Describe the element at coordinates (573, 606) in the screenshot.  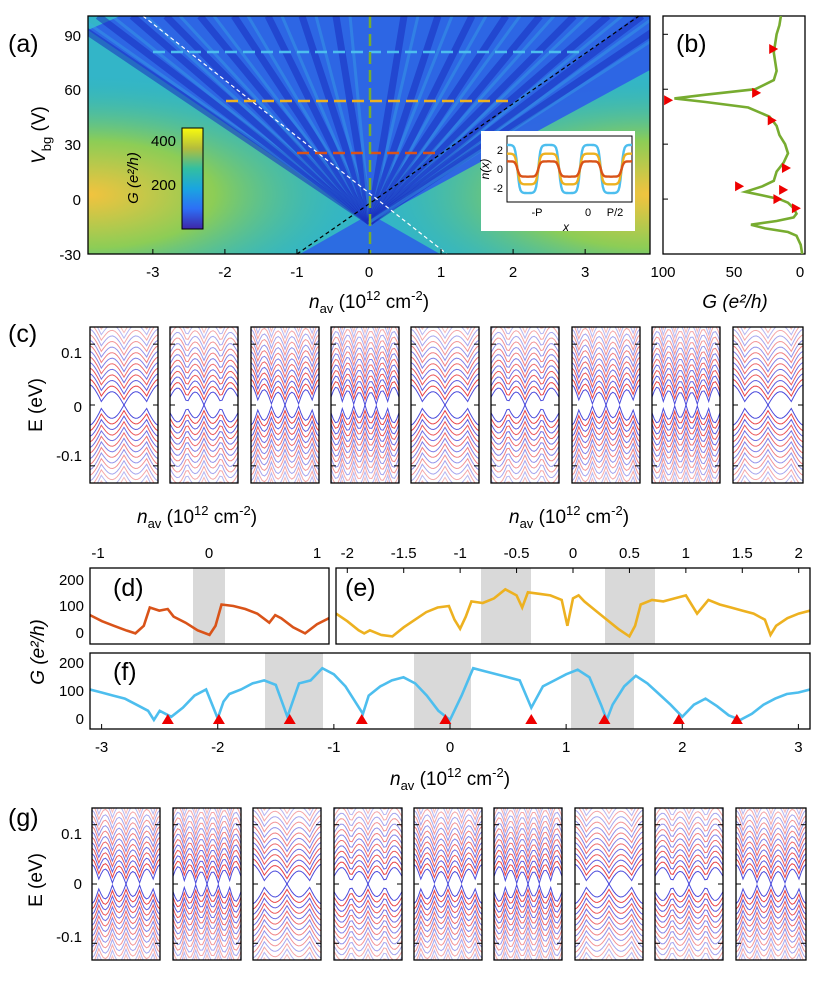
I see `panel-e-frame` at that location.